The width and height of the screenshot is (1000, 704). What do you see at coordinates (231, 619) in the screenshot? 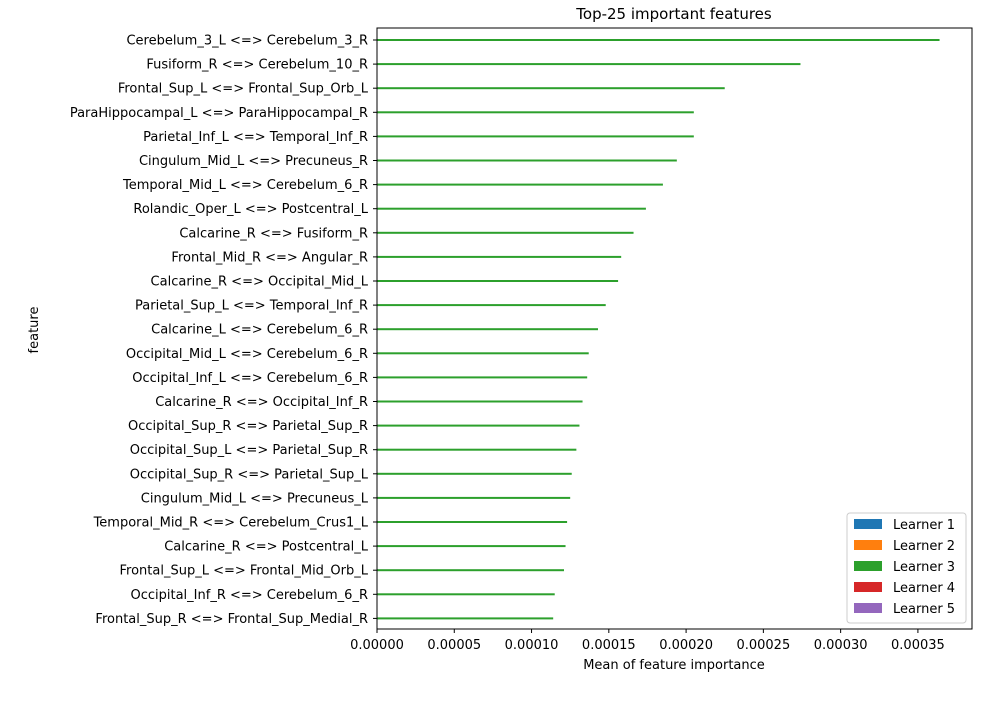
I see `y-tick-label: Frontal_Sup_R <=> Frontal_Sup_Medial_R` at bounding box center [231, 619].